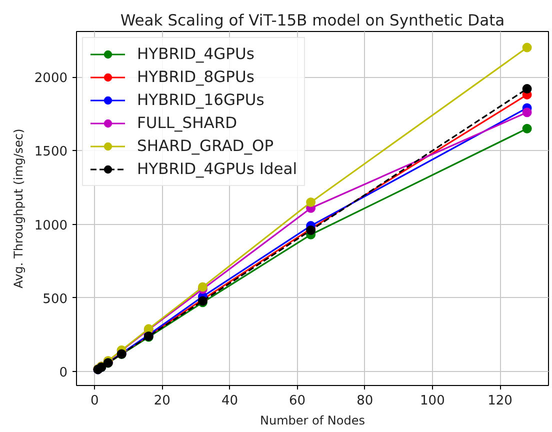 The image size is (552, 432). What do you see at coordinates (205, 146) in the screenshot?
I see `legend-label: SHARD_GRAD_OP` at bounding box center [205, 146].